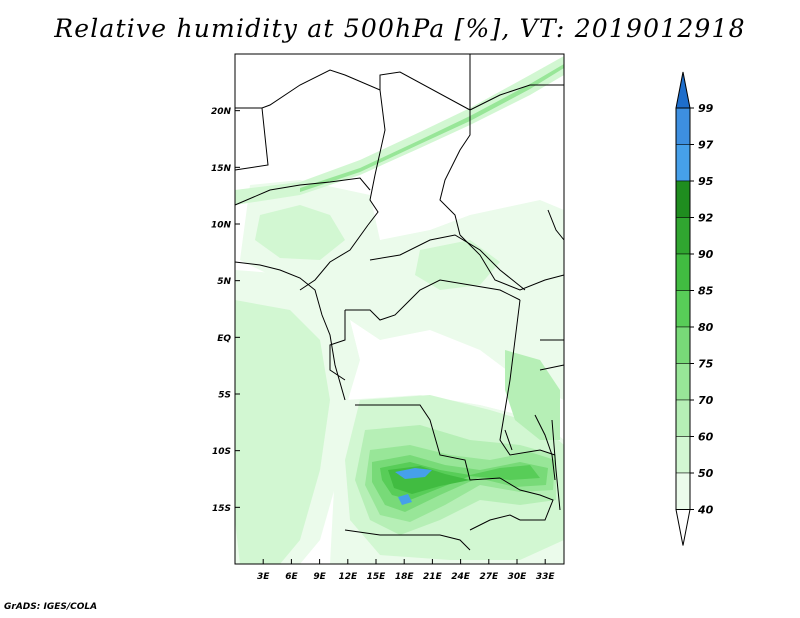  I want to click on colorbar-outline, so click(683, 308).